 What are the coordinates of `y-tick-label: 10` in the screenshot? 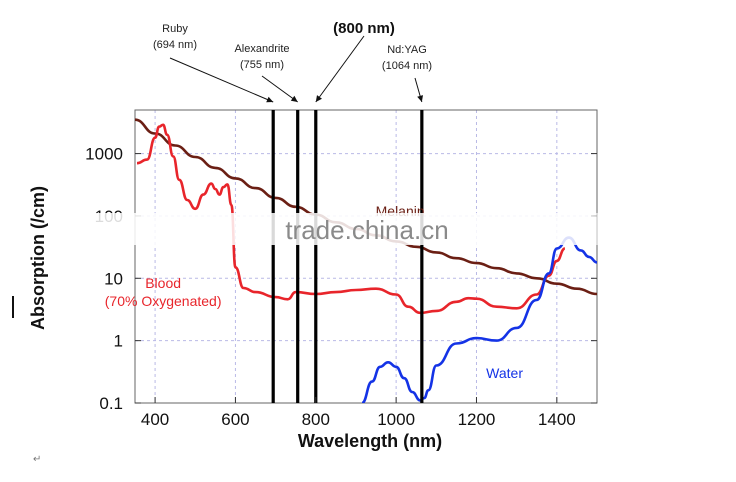 It's located at (113, 278).